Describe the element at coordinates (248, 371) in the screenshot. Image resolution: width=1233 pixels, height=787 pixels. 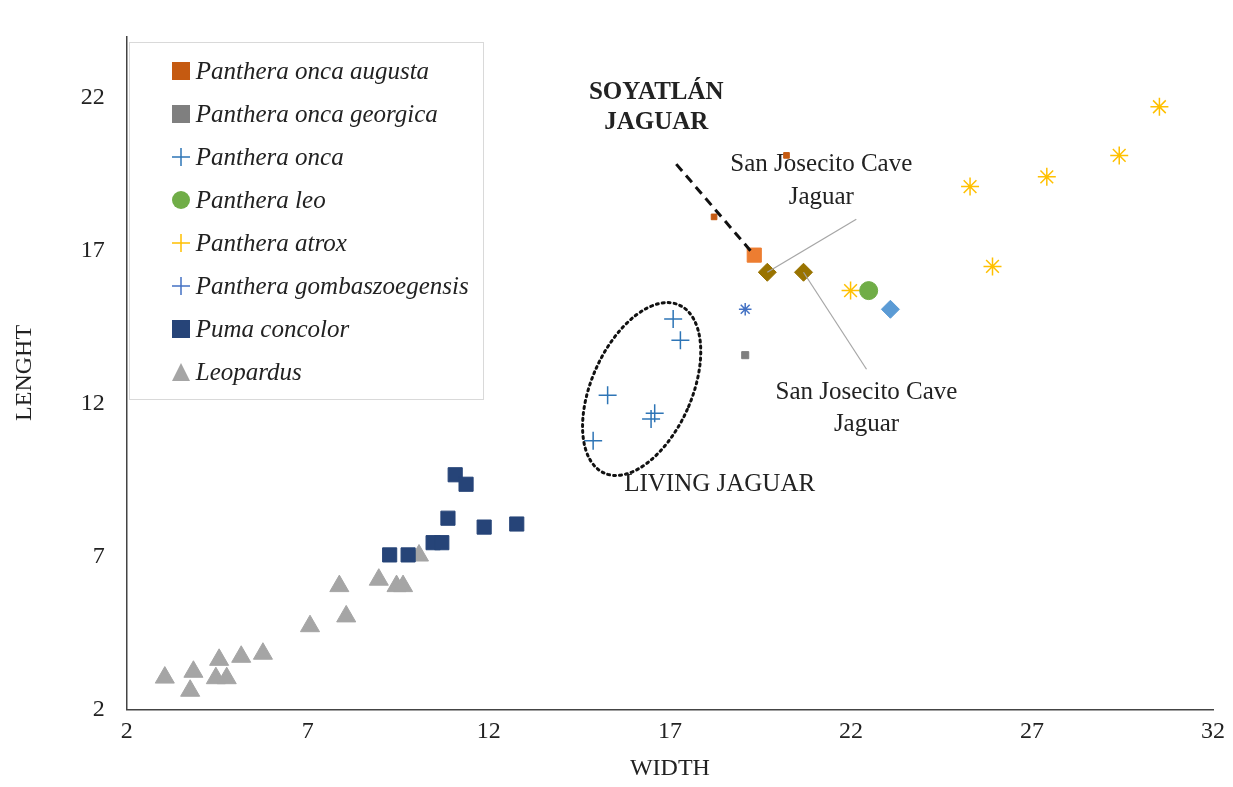
I see `legend-label: Leopardus` at that location.